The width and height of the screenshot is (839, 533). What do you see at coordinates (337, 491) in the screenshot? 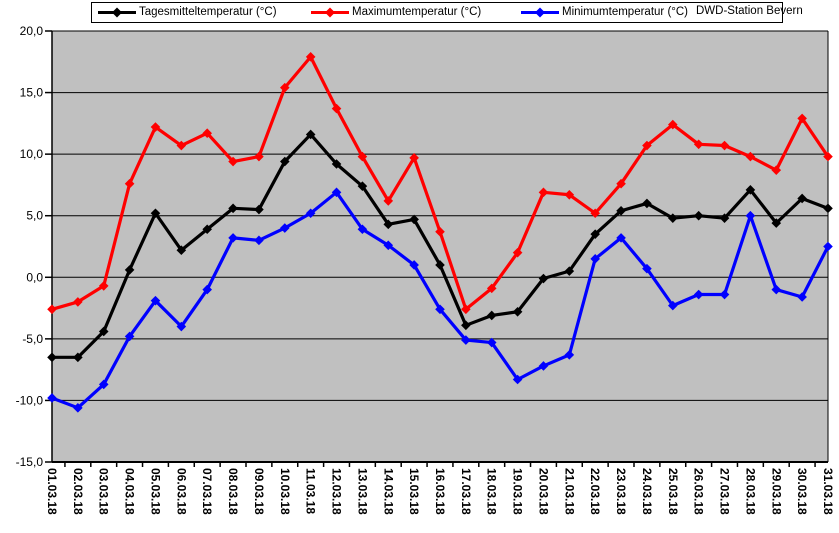
I see `x-axis-label: 12.03.18` at bounding box center [337, 491].